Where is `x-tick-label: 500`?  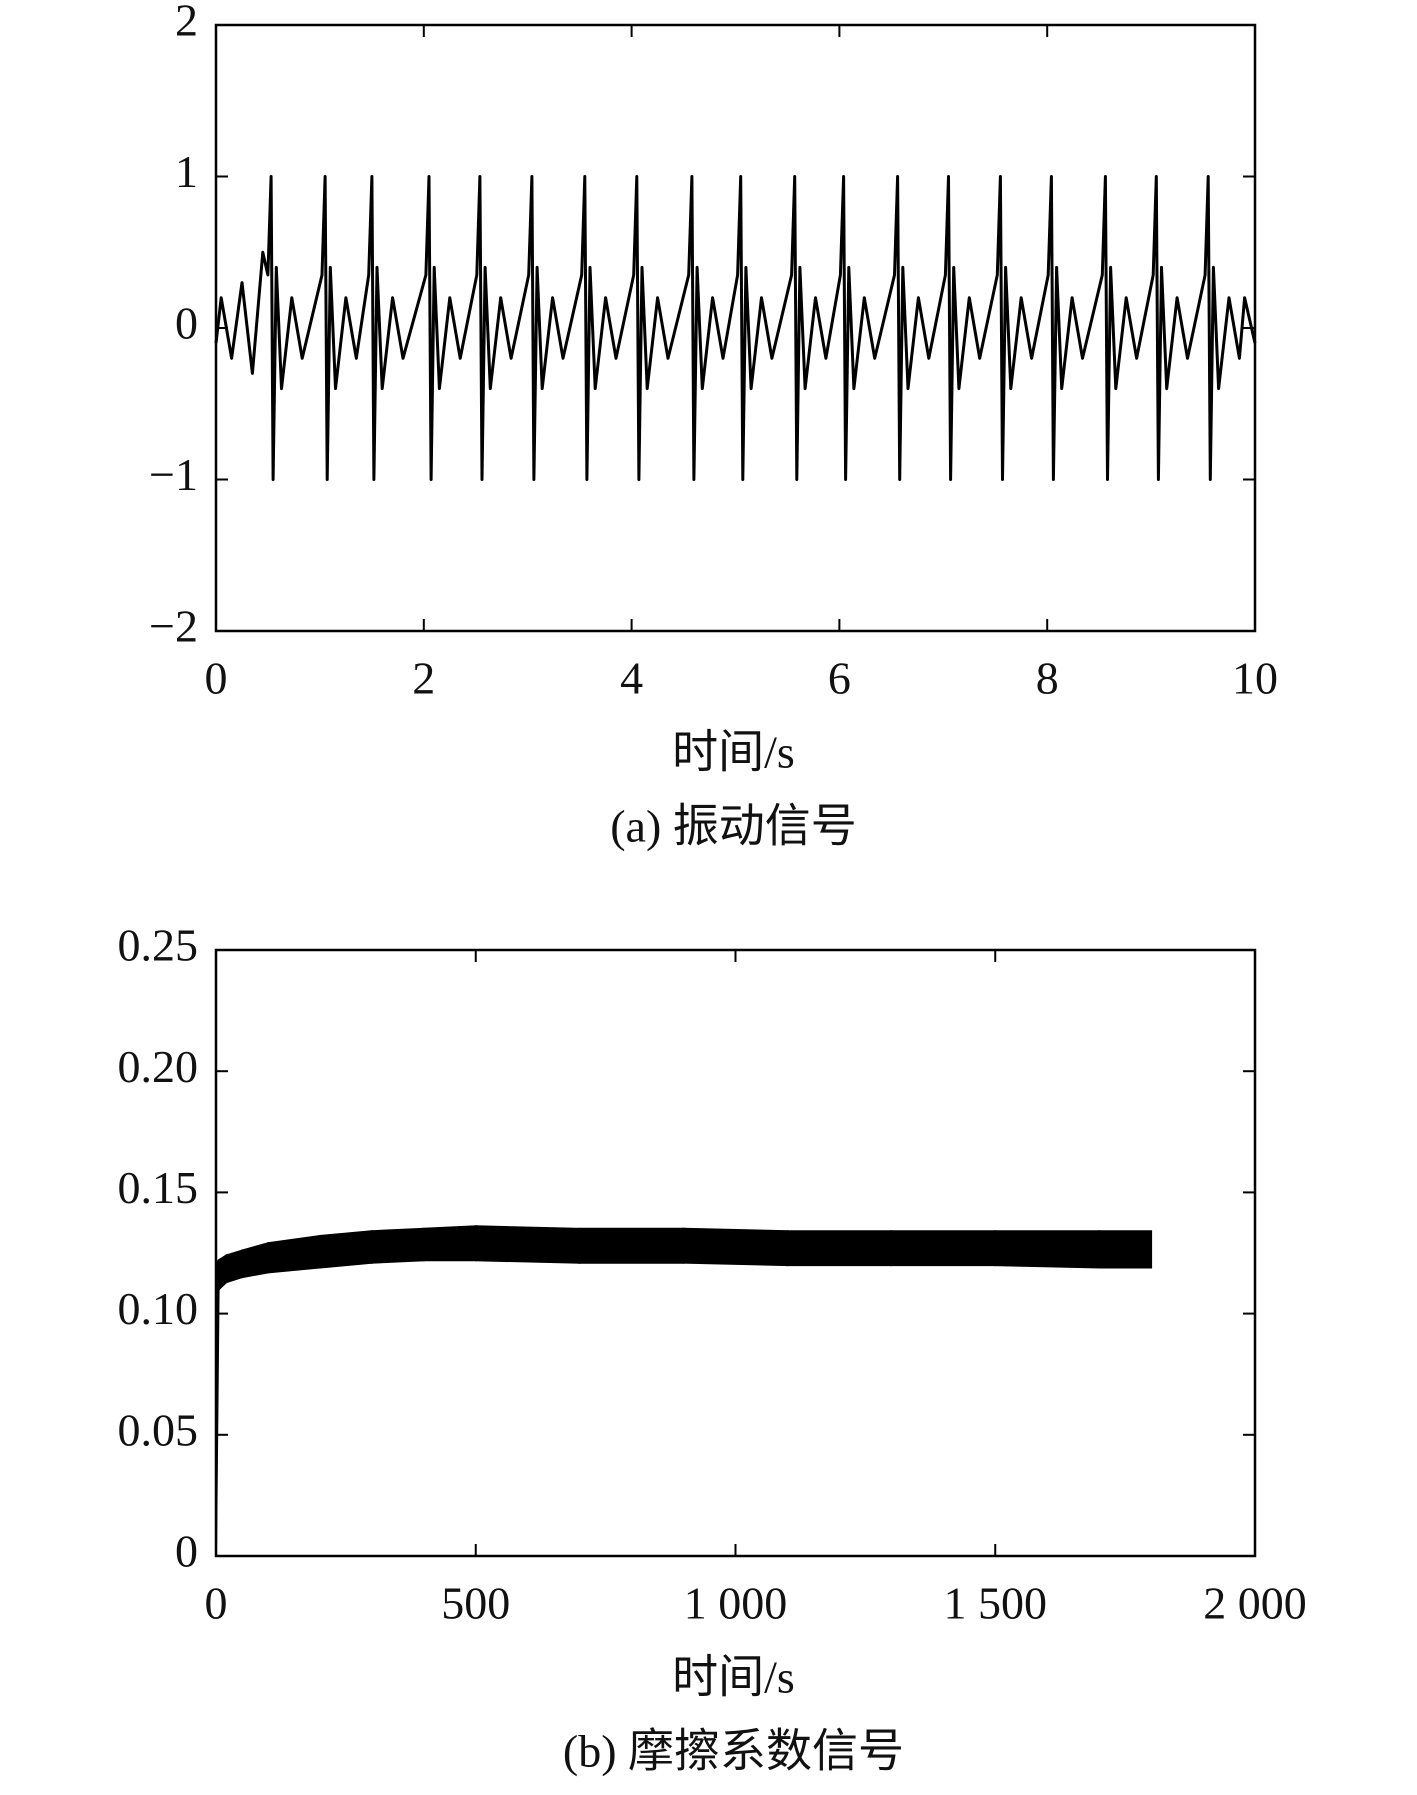 x-tick-label: 500 is located at coordinates (475, 1603).